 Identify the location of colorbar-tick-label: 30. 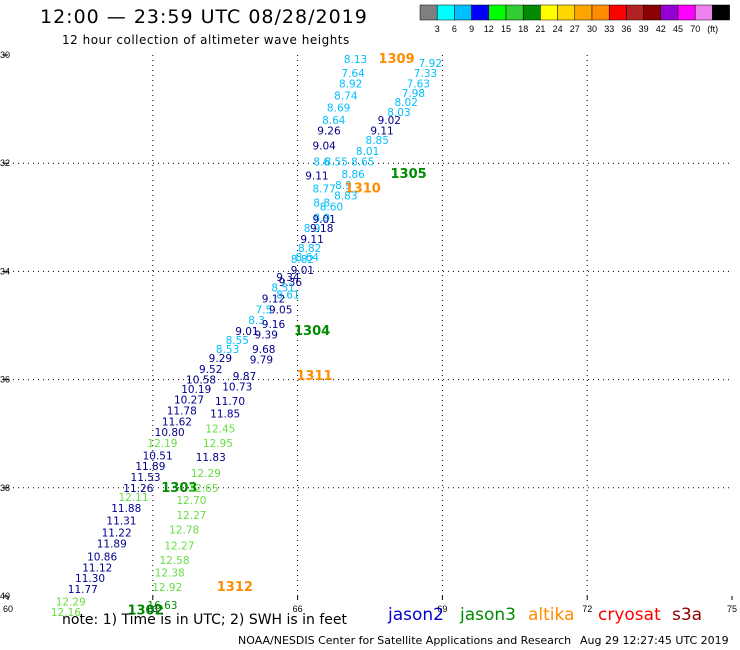
(592, 29).